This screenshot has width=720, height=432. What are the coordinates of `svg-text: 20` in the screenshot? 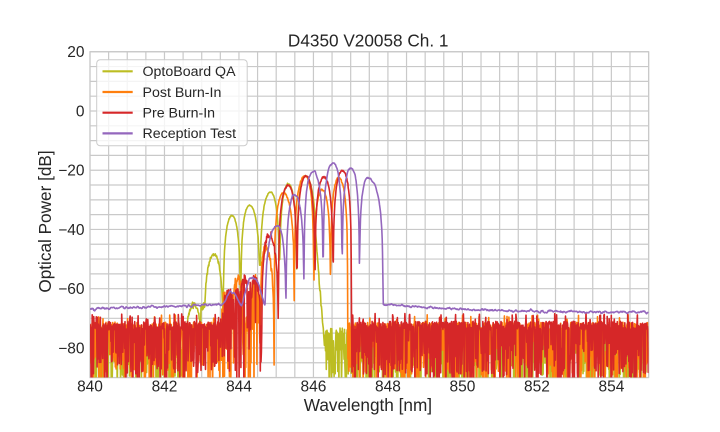 It's located at (76, 52).